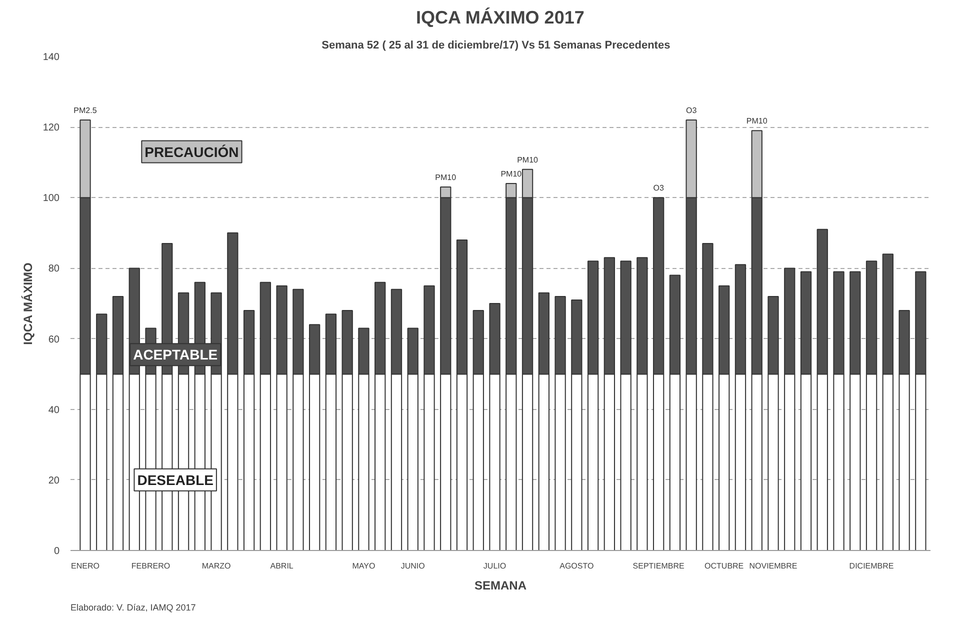  Describe the element at coordinates (54, 480) in the screenshot. I see `y-tick-label: 20` at that location.